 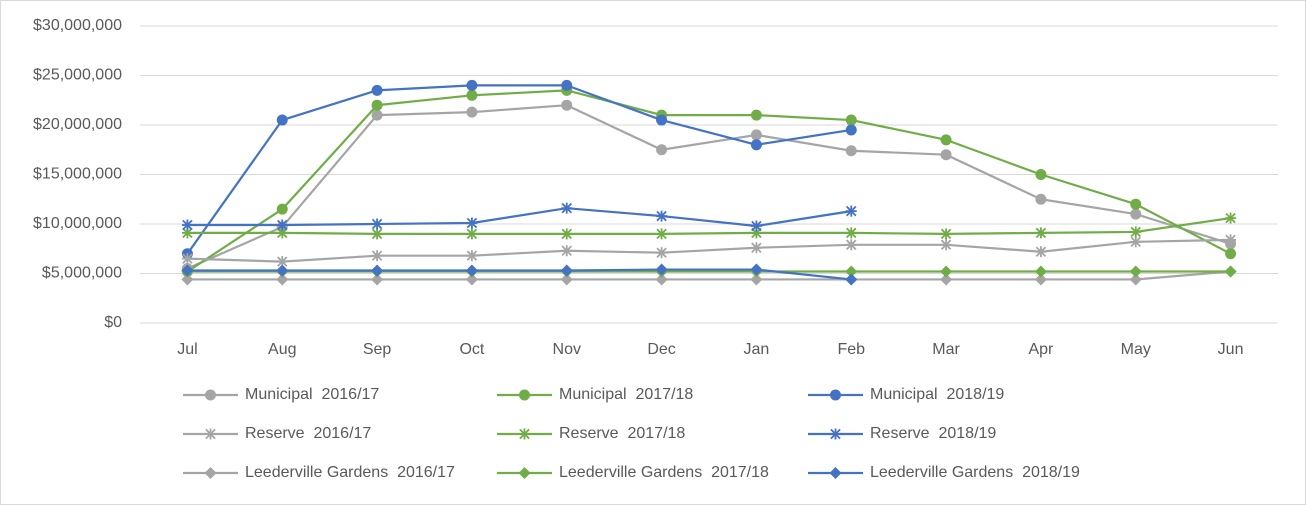 What do you see at coordinates (975, 472) in the screenshot?
I see `legend-label: Leederville Gardens 2018/19` at bounding box center [975, 472].